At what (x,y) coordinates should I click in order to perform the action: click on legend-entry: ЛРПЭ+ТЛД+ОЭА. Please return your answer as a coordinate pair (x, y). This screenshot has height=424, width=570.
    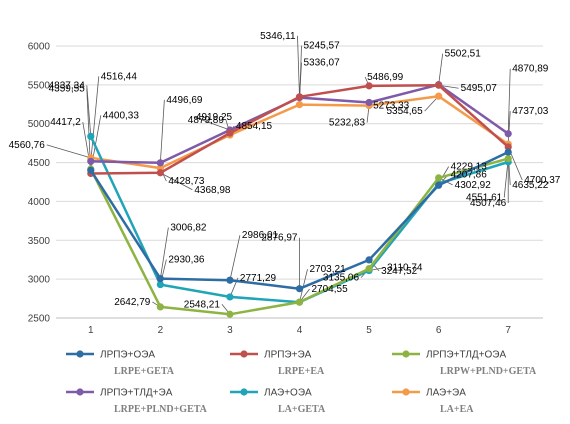
    Looking at the image, I should click on (466, 355).